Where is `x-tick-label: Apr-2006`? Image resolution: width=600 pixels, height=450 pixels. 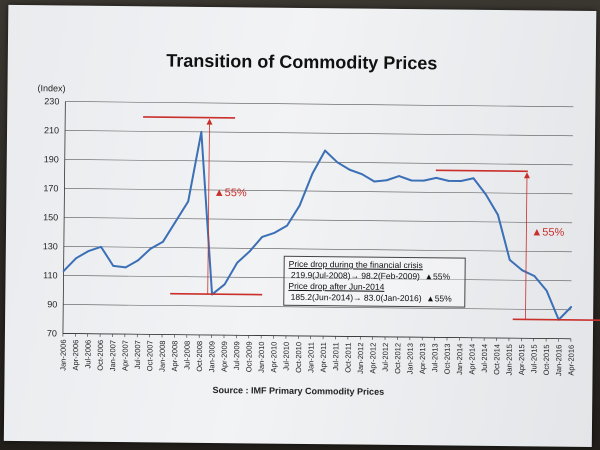 x-tick-label: Apr-2006 is located at coordinates (75, 355).